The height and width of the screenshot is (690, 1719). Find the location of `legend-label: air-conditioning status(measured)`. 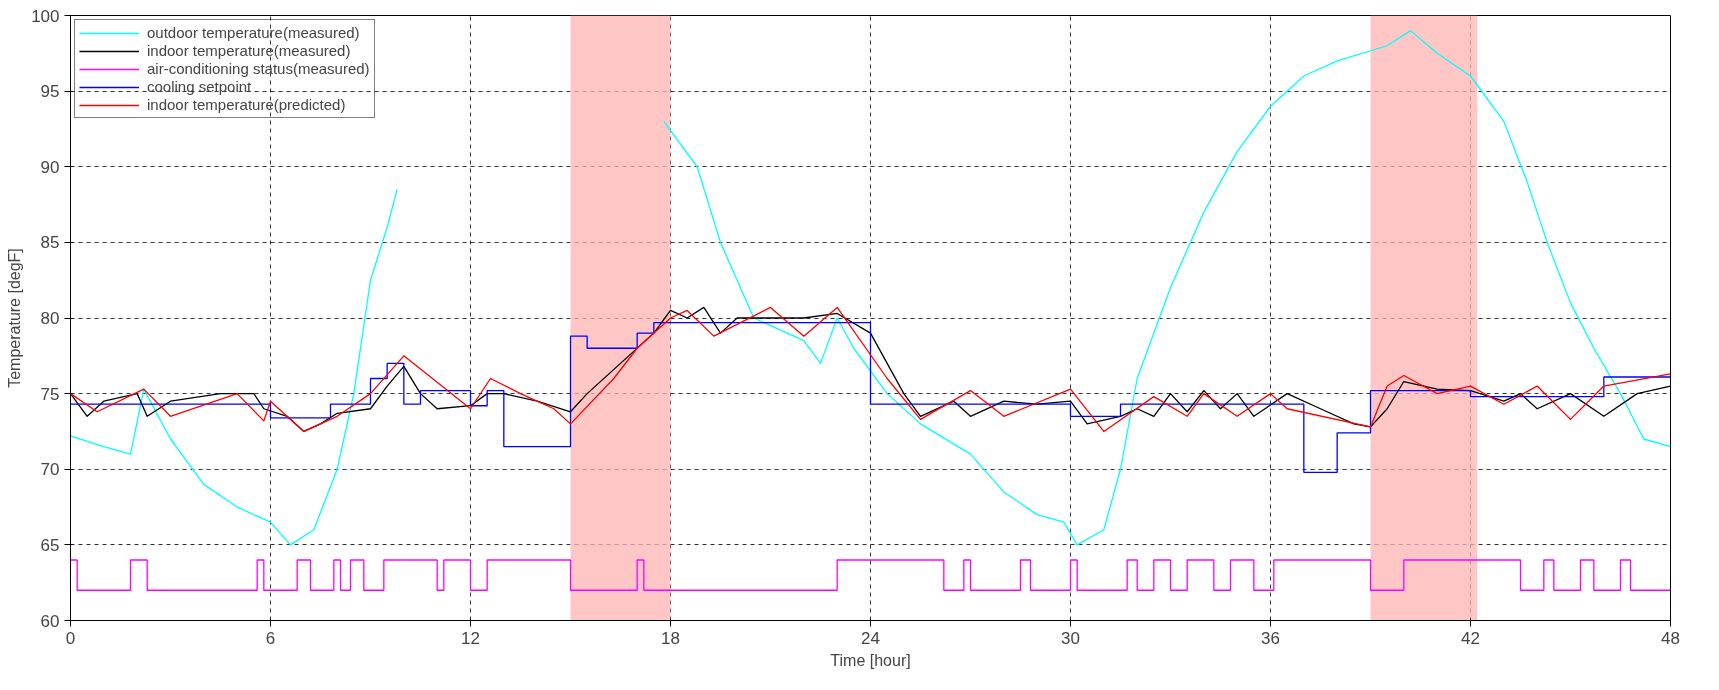

legend-label: air-conditioning status(measured) is located at coordinates (258, 68).